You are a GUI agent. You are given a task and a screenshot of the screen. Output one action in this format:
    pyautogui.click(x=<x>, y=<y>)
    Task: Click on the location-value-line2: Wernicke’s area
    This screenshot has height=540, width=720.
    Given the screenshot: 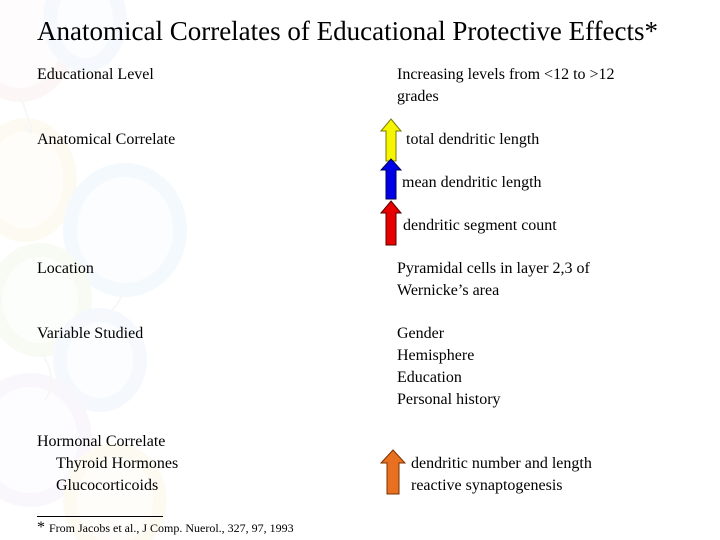 What is the action you would take?
    pyautogui.click(x=448, y=290)
    